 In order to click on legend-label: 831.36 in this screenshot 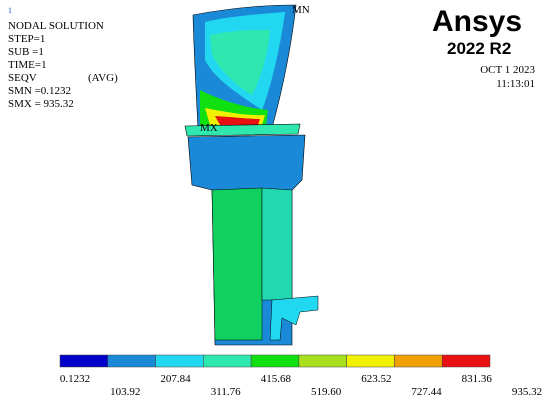, I will do `click(477, 379)`.